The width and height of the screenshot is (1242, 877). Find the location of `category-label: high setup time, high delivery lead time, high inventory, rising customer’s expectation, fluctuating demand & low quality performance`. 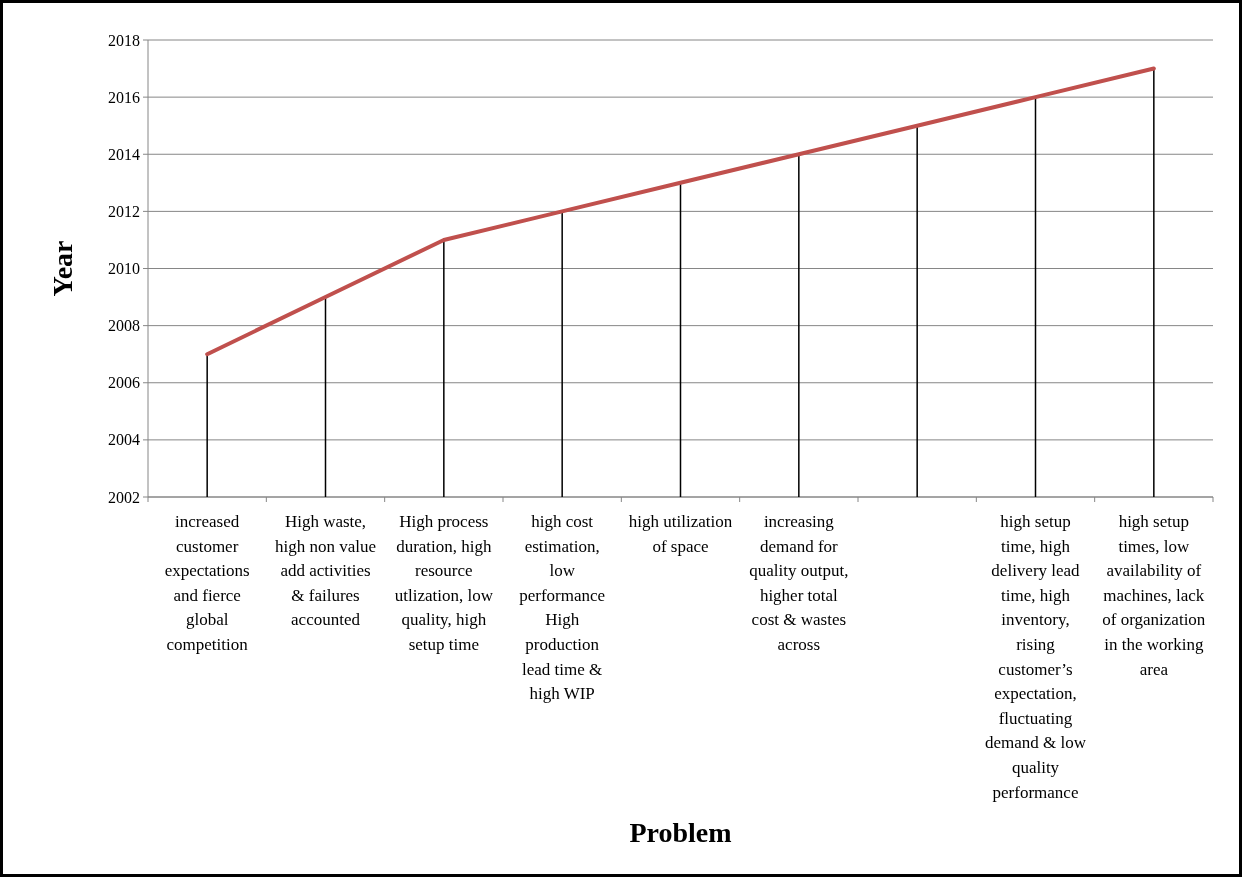

category-label: high setup time, high delivery lead time, high inventory, rising customer’s expectation, fluctuating demand & low quality performance is located at coordinates (1035, 657).